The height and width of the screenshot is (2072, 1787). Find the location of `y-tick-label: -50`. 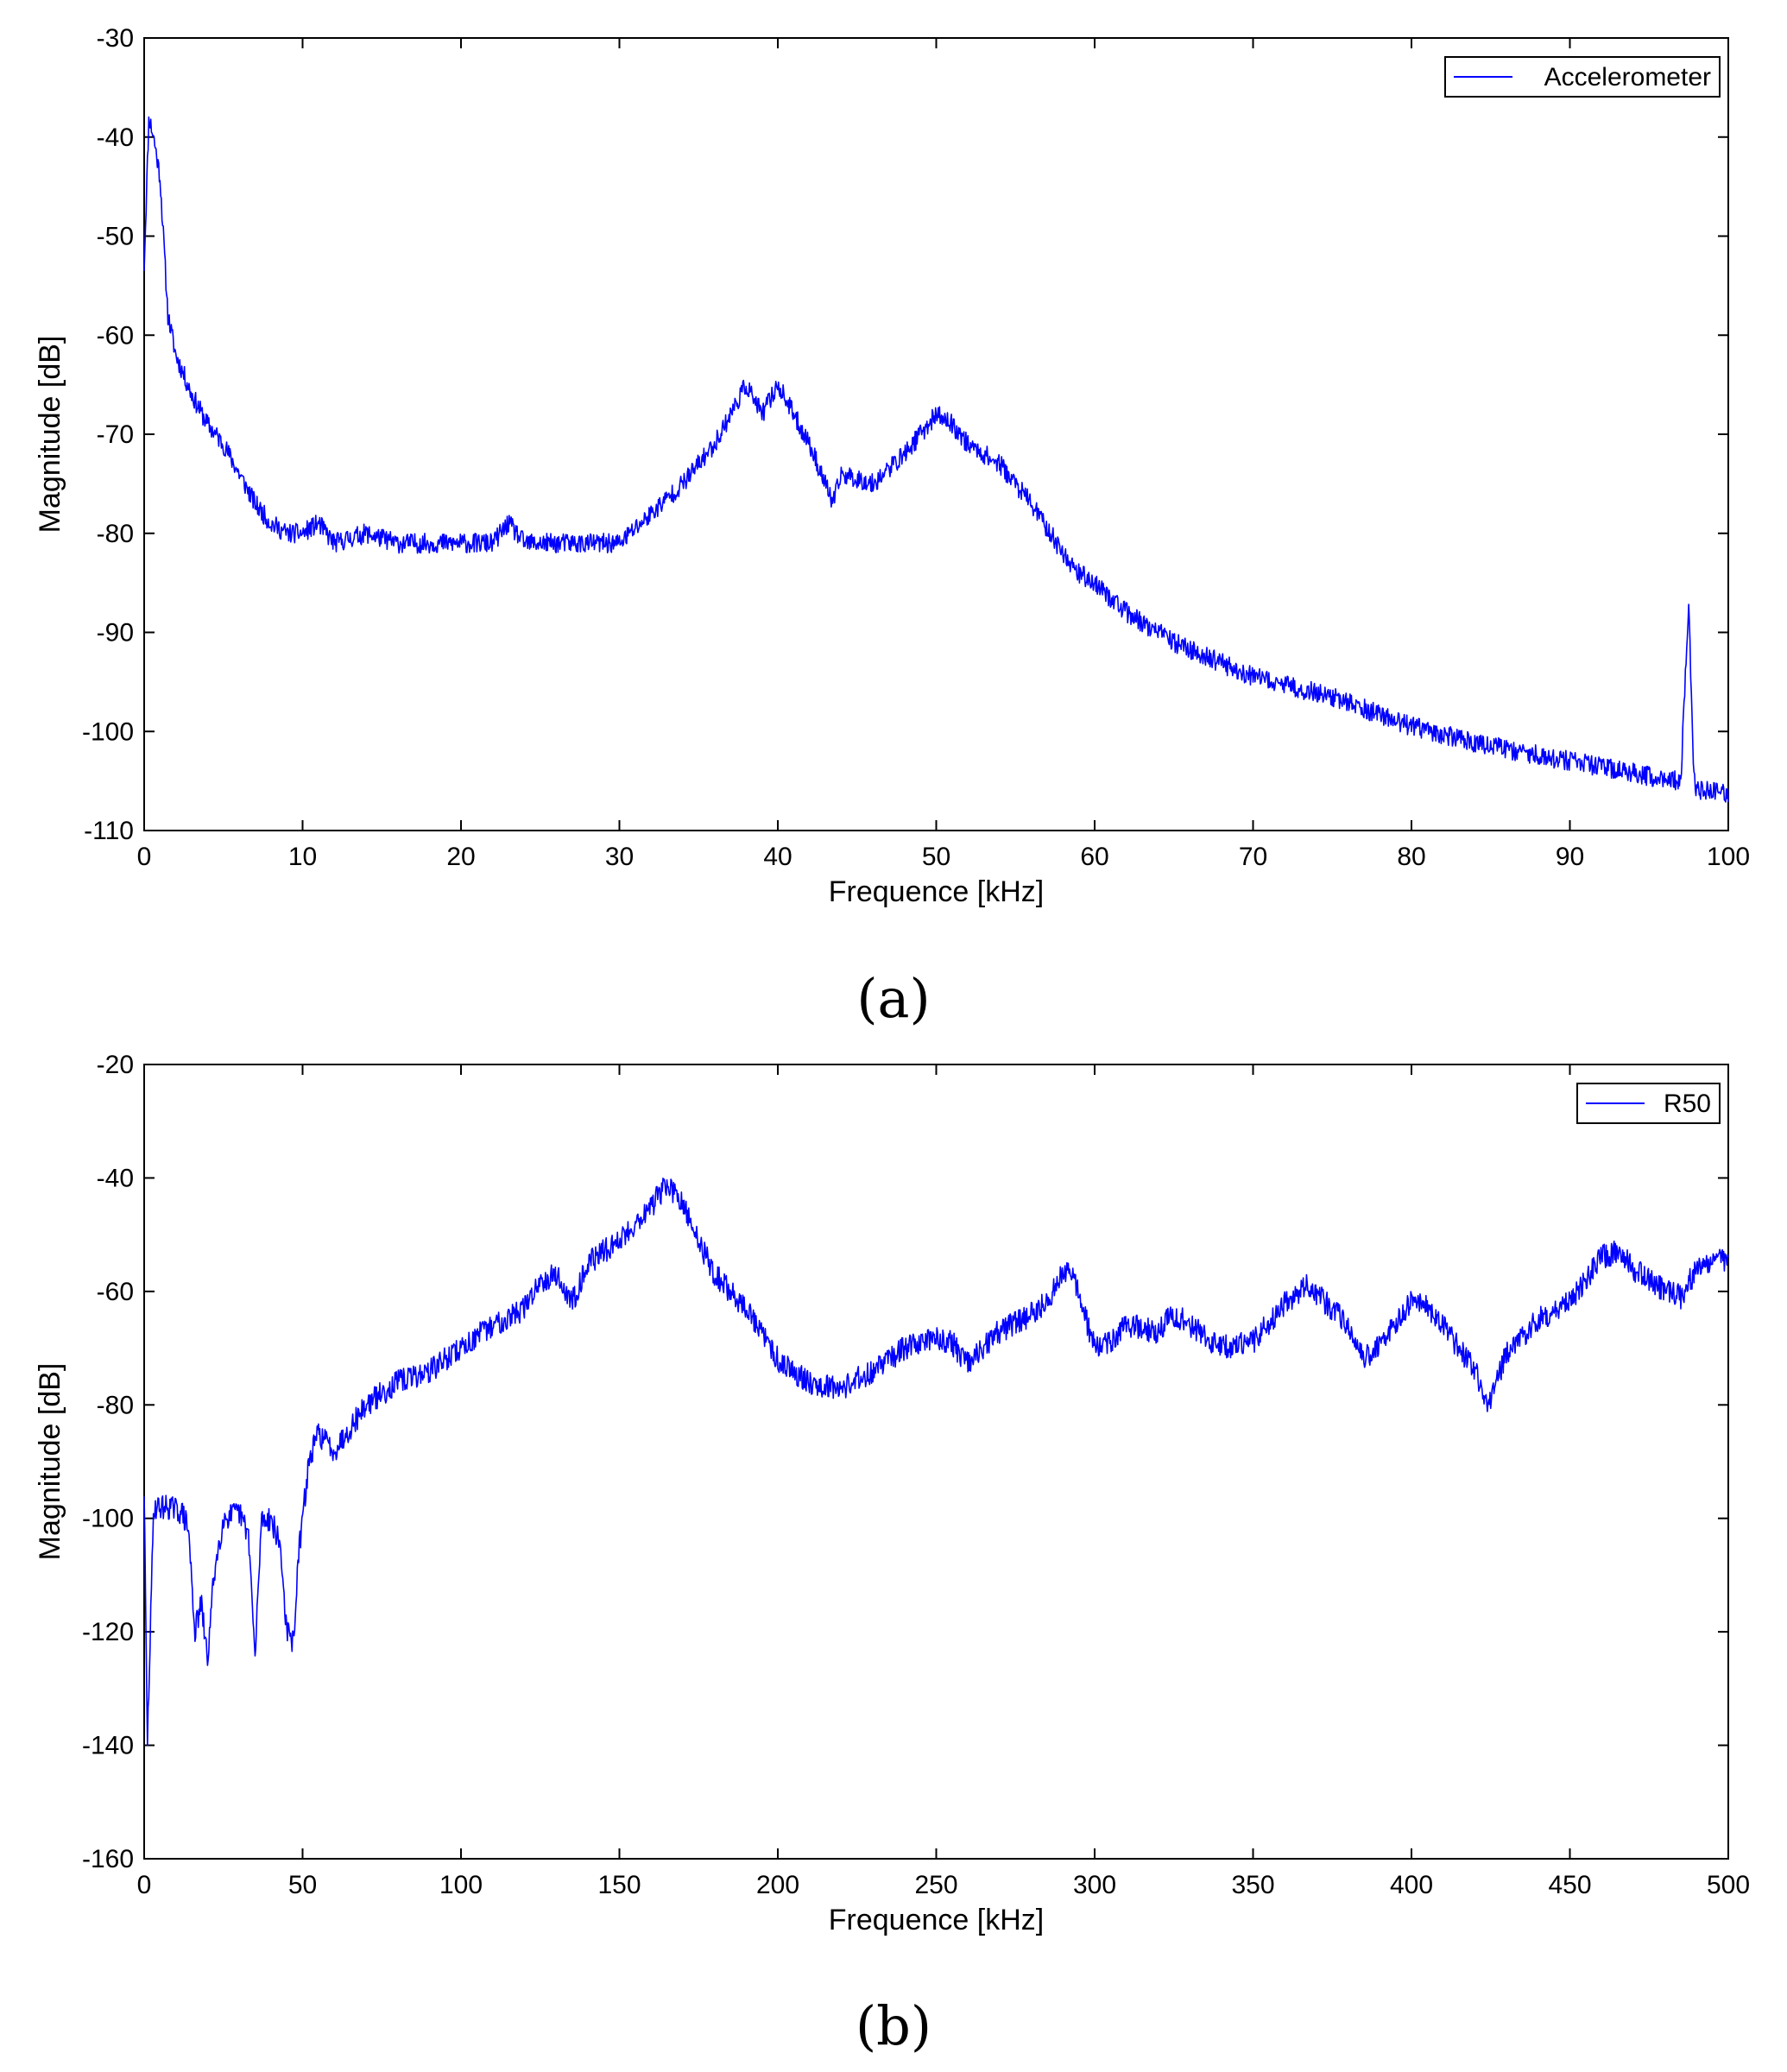

y-tick-label: -50 is located at coordinates (115, 237).